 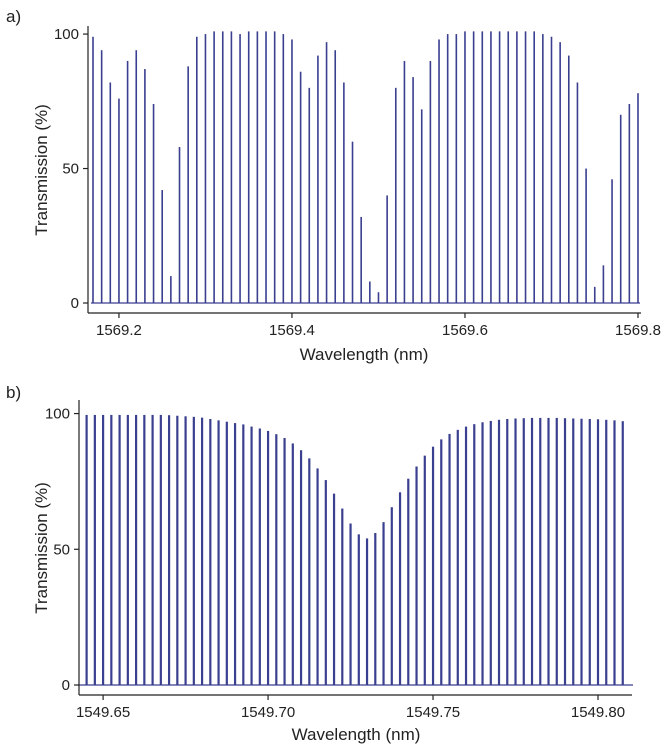 What do you see at coordinates (13, 392) in the screenshot?
I see `panel-b-label: b)` at bounding box center [13, 392].